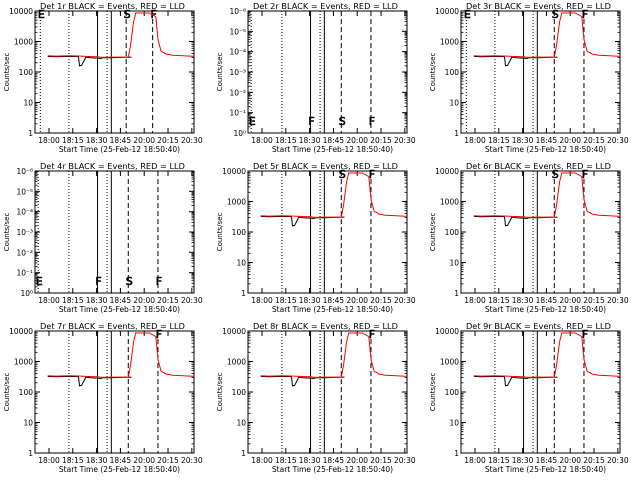 The width and height of the screenshot is (640, 480). What do you see at coordinates (538, 166) in the screenshot?
I see `panel-title: Det 6r BLACK = Events, RED = LLD` at bounding box center [538, 166].